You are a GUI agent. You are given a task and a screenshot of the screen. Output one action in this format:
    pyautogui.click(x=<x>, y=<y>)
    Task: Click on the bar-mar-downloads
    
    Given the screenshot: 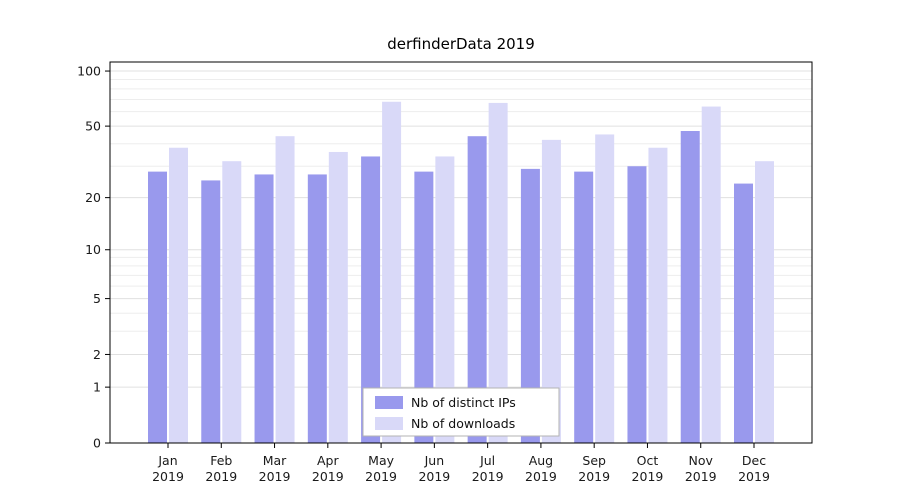 What is the action you would take?
    pyautogui.click(x=285, y=289)
    